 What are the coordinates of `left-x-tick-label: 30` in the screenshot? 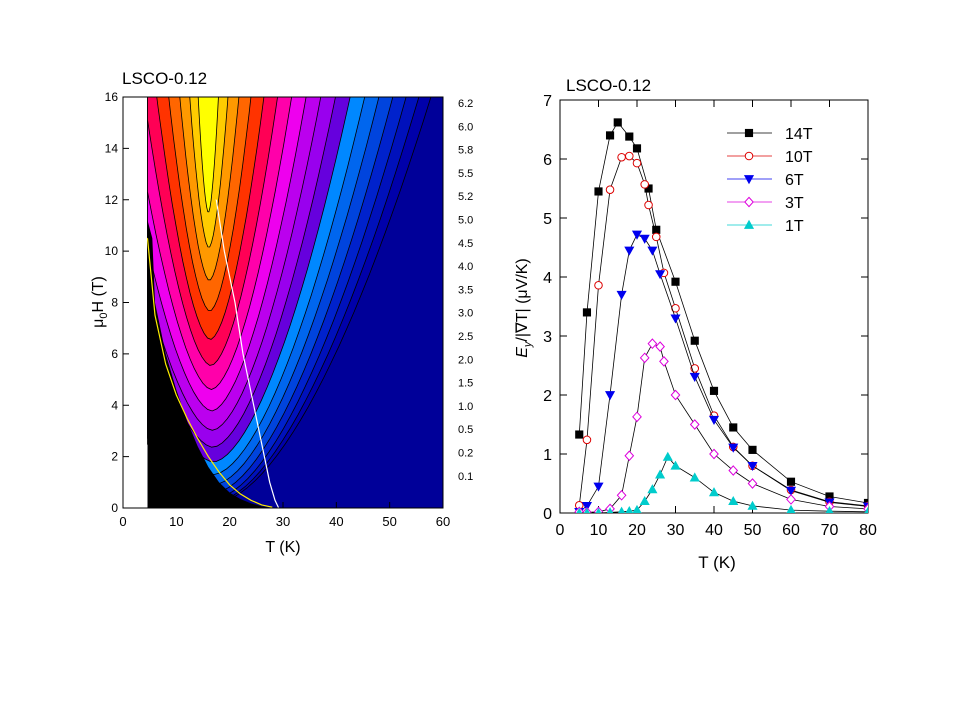 It's located at (283, 521).